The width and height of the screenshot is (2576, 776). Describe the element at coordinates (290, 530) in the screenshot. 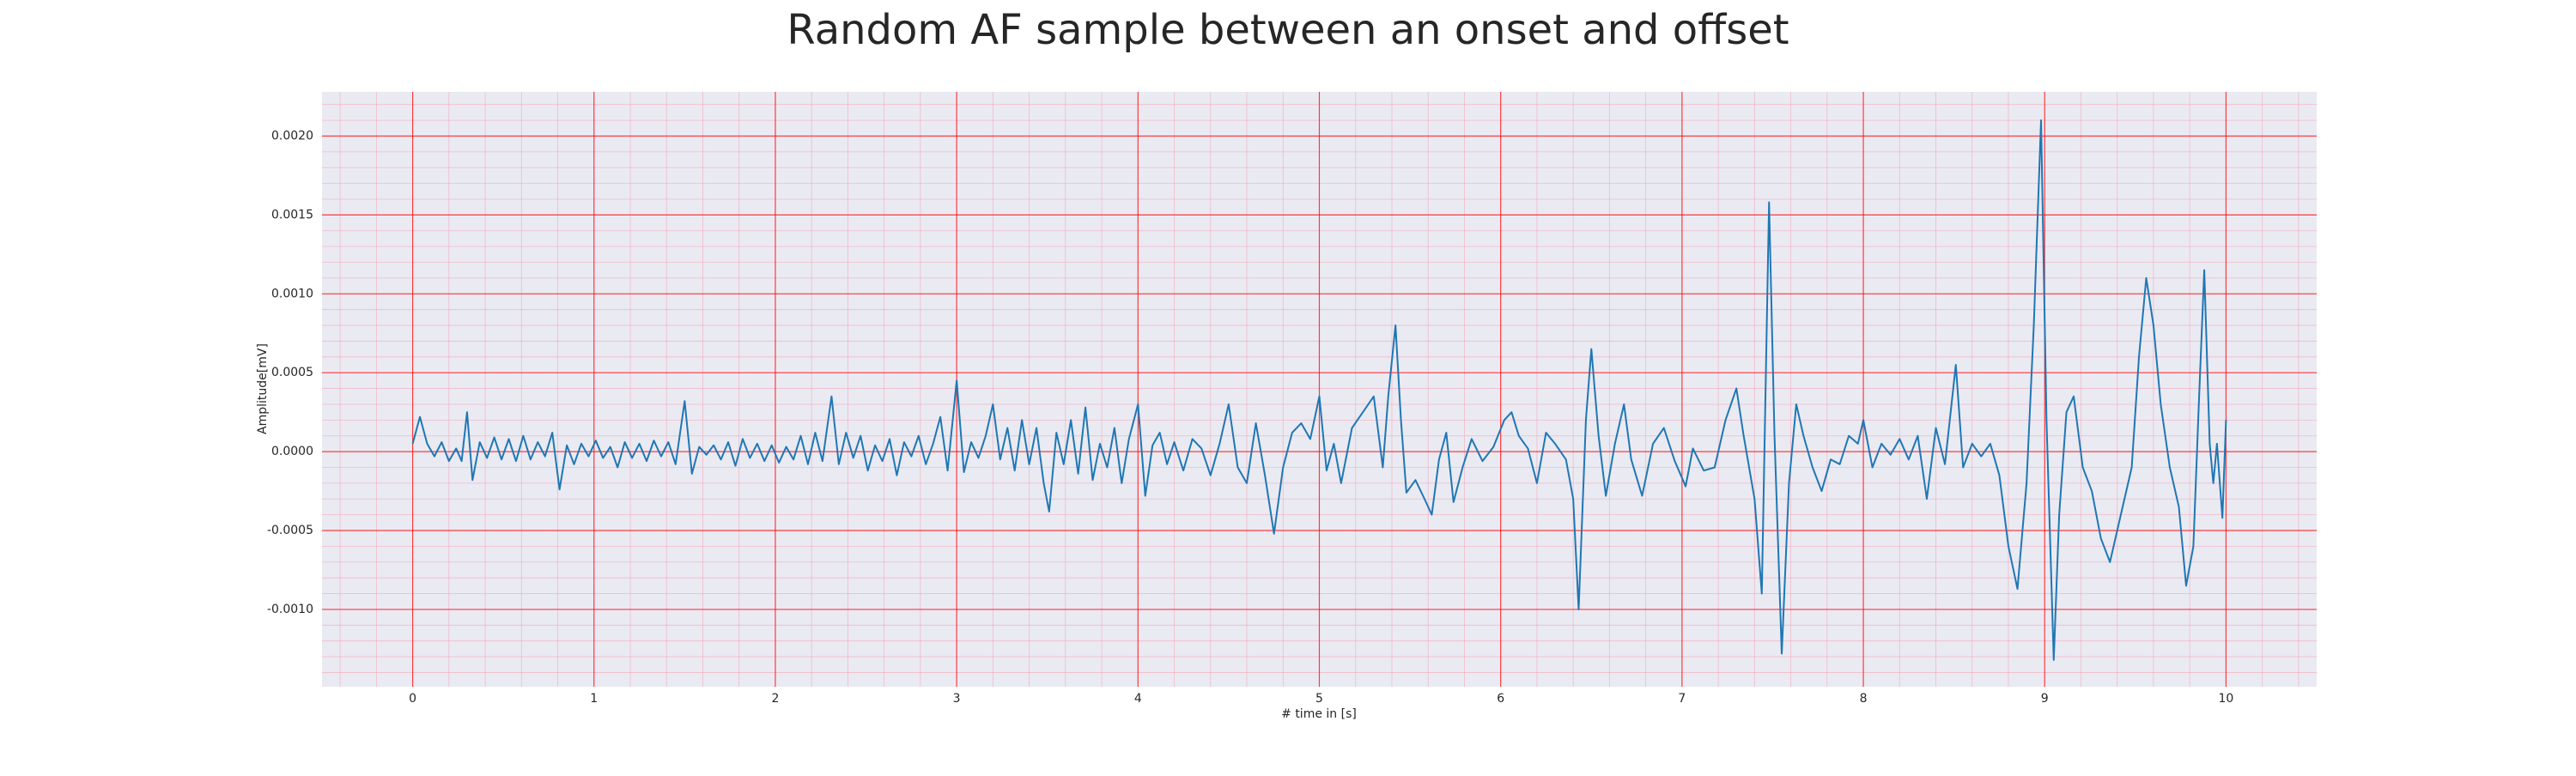

I see `y-tick-label: -0.0005` at that location.